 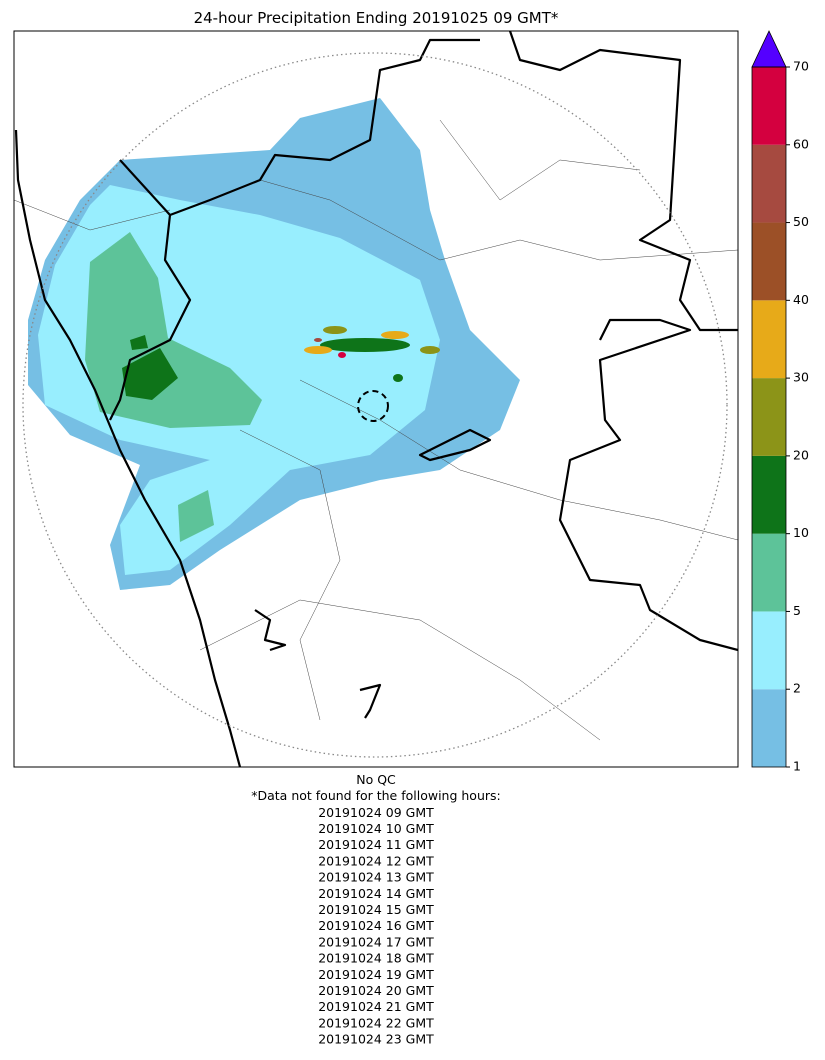 I want to click on colorbar-tick-label: 20, so click(x=801, y=454).